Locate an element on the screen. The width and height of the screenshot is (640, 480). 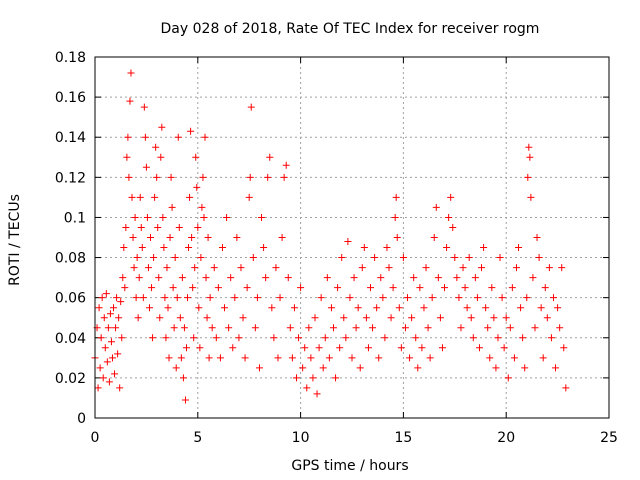
y-tick-label: 0.1 is located at coordinates (75, 218).